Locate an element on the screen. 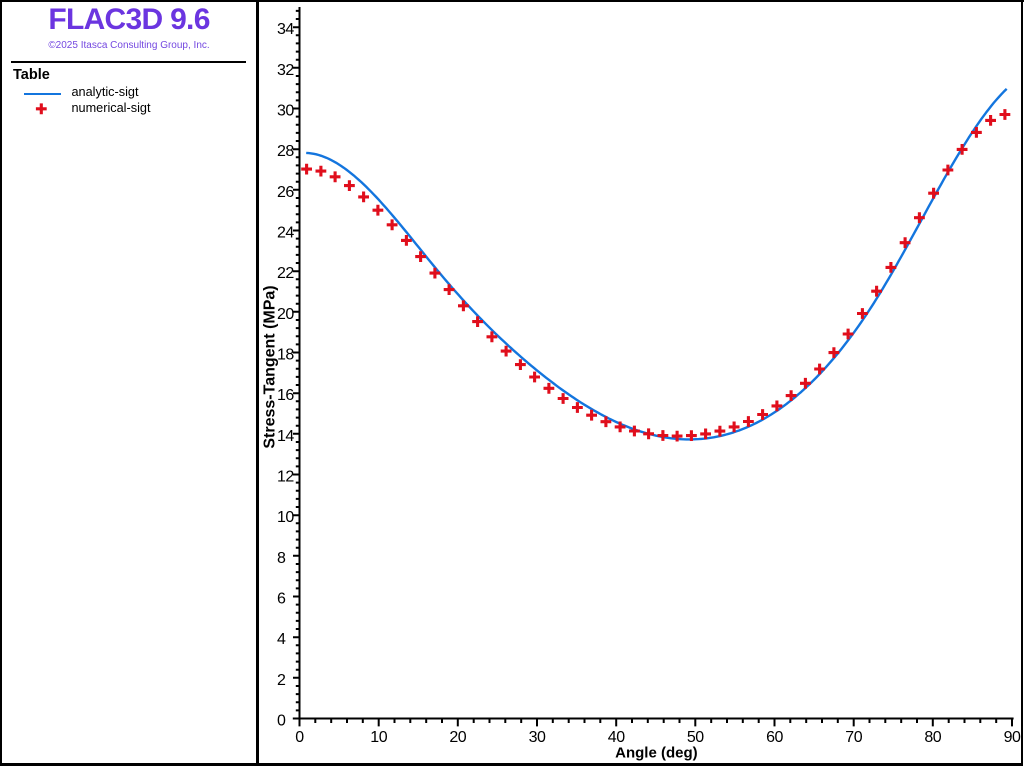 The height and width of the screenshot is (768, 1024). svg-text: 80 is located at coordinates (932, 737).